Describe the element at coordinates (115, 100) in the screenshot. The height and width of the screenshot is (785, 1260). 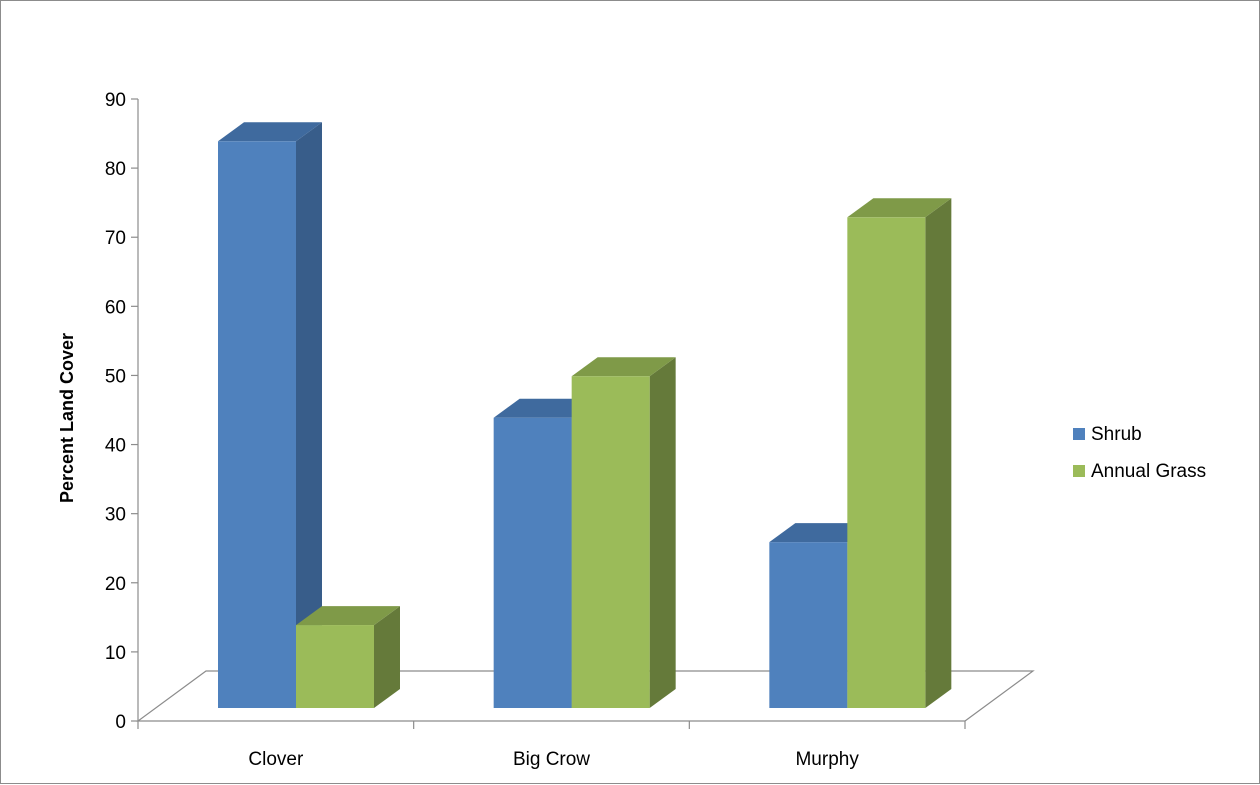
I see `y-tick-label: 90` at that location.